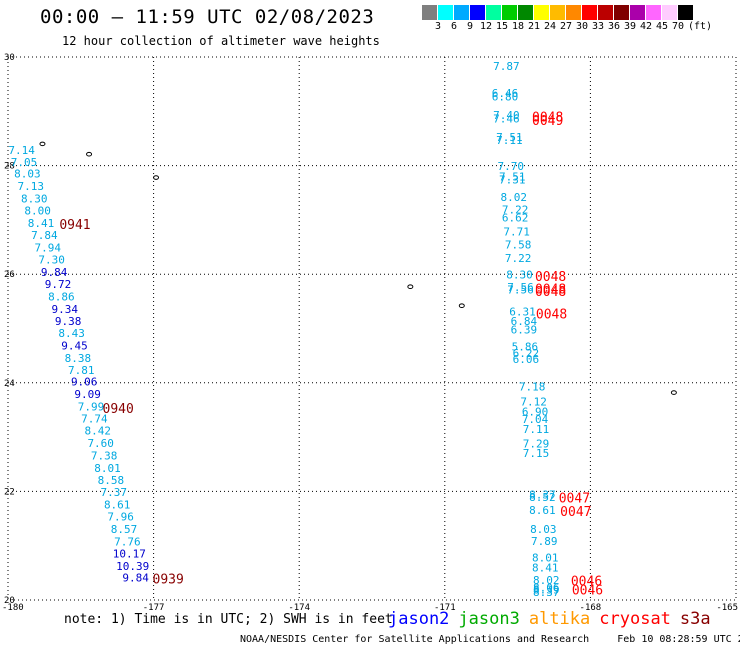  What do you see at coordinates (48, 248) in the screenshot?
I see `swh-value-label: 7.94` at bounding box center [48, 248].